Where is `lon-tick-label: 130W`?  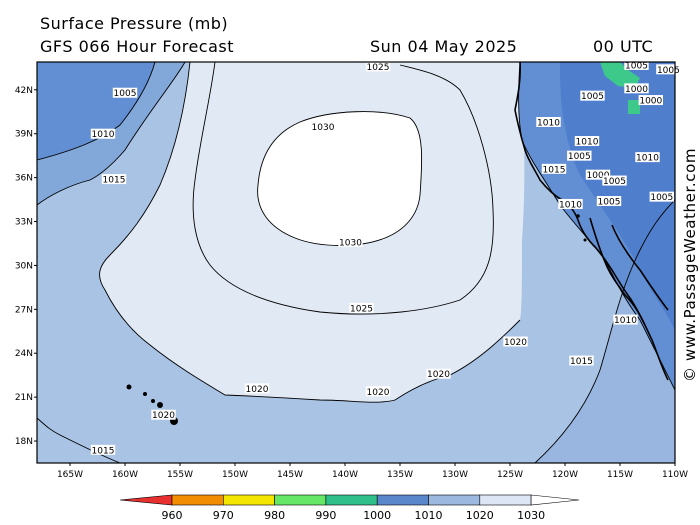
lon-tick-label: 130W is located at coordinates (455, 475).